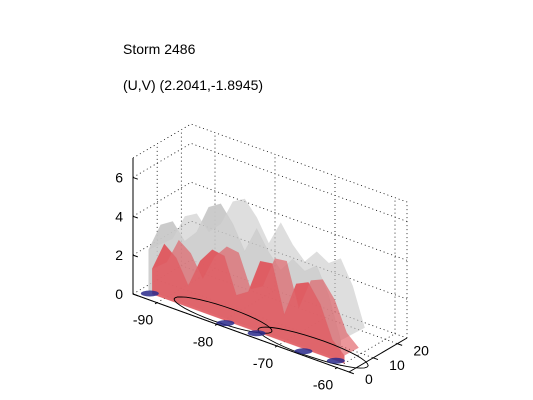  Describe the element at coordinates (119, 177) in the screenshot. I see `z-tick-label: 6` at that location.